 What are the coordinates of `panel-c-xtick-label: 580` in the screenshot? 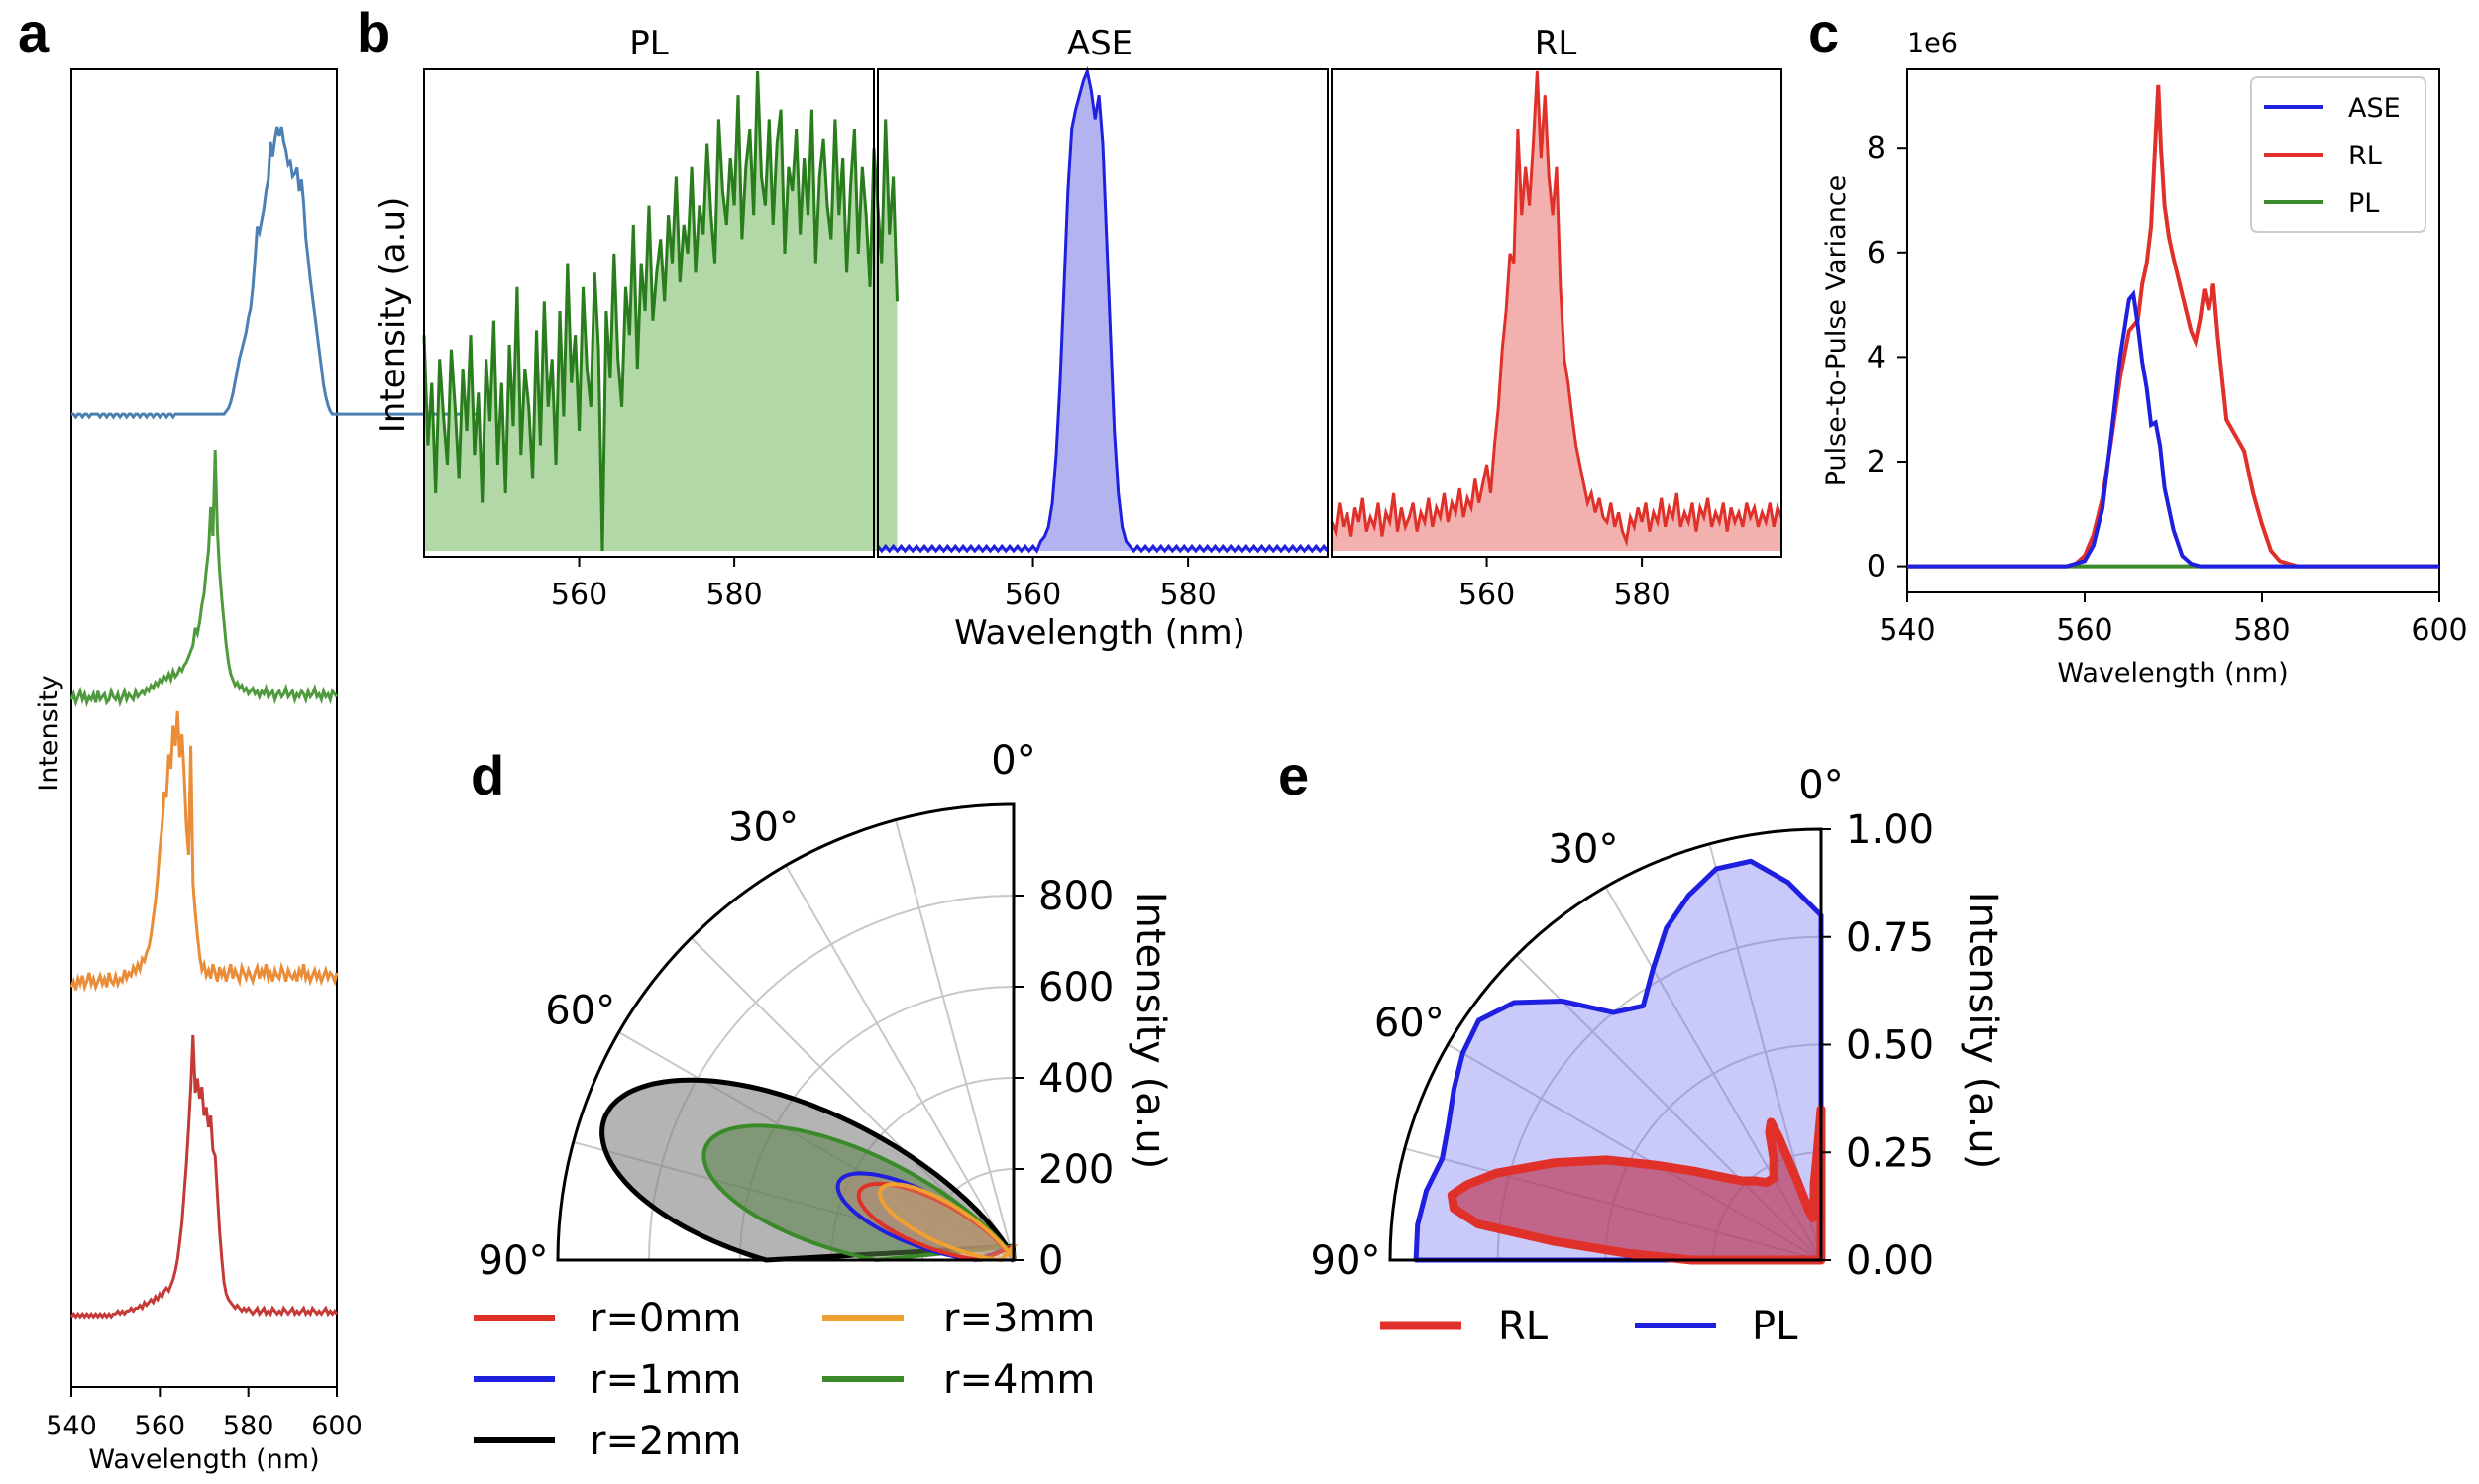 It's located at (2261, 631).